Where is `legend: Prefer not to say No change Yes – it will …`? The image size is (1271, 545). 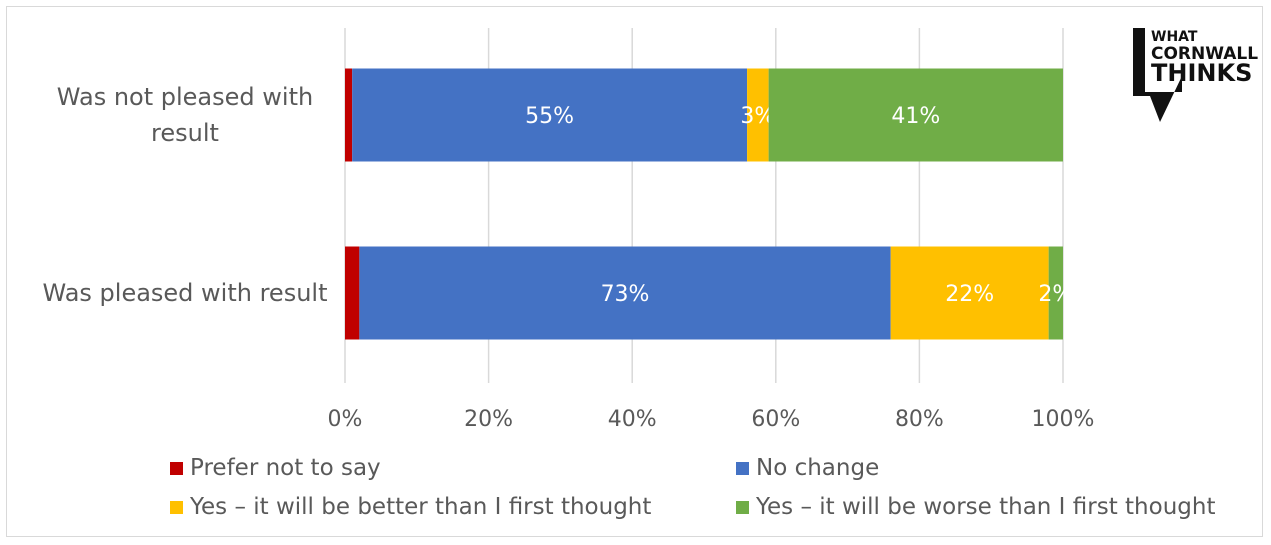
legend: Prefer not to say No change Yes – it will … is located at coordinates (692, 487).